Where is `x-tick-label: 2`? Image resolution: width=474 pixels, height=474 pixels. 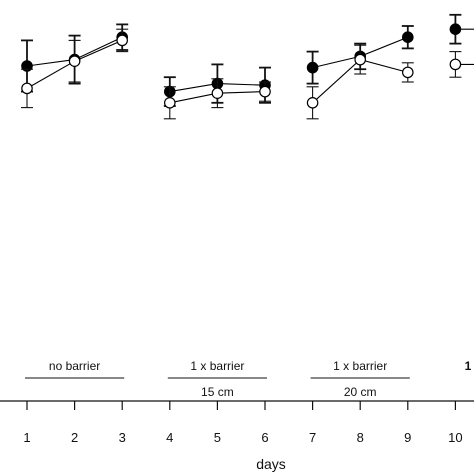 x-tick-label: 2 is located at coordinates (74, 437).